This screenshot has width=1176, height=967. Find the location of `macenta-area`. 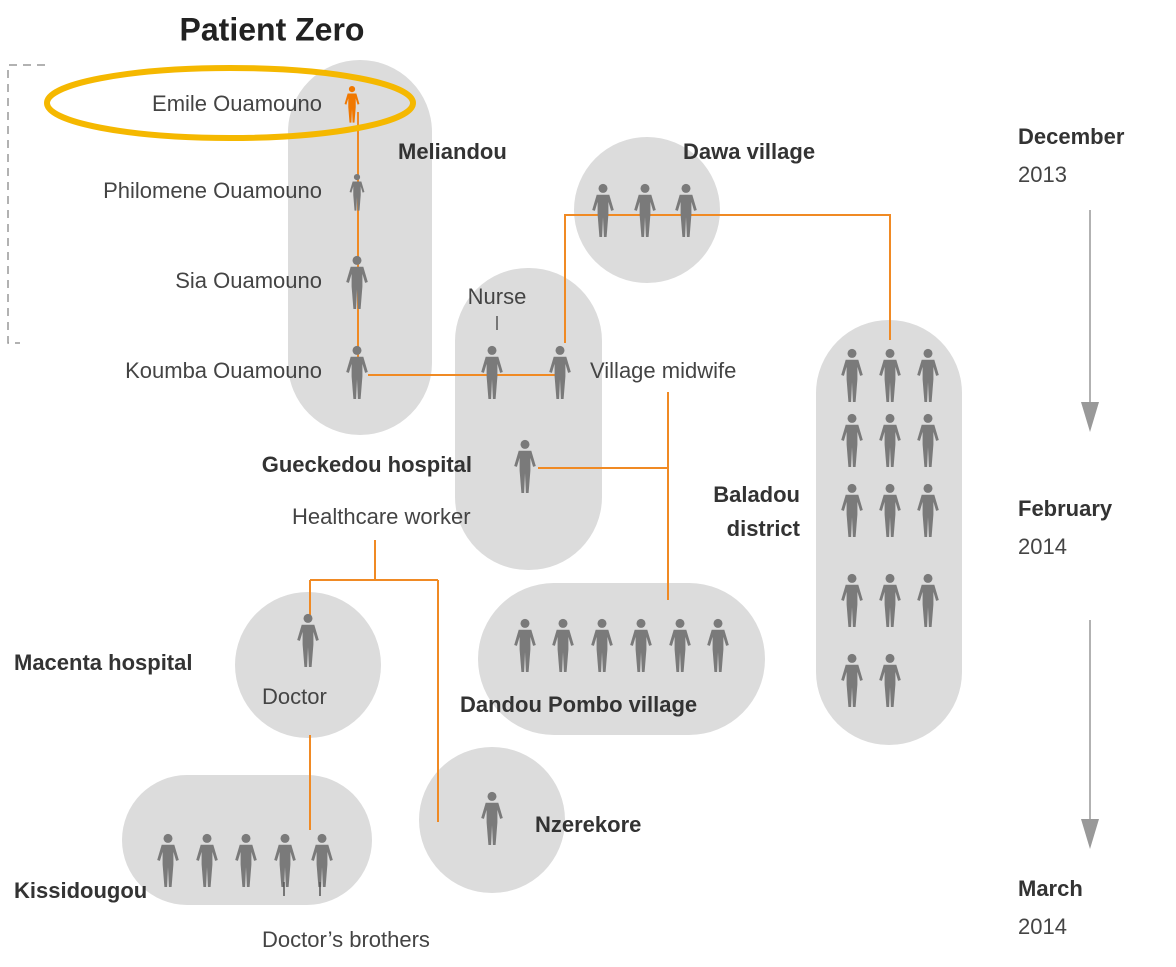

macenta-area is located at coordinates (308, 665).